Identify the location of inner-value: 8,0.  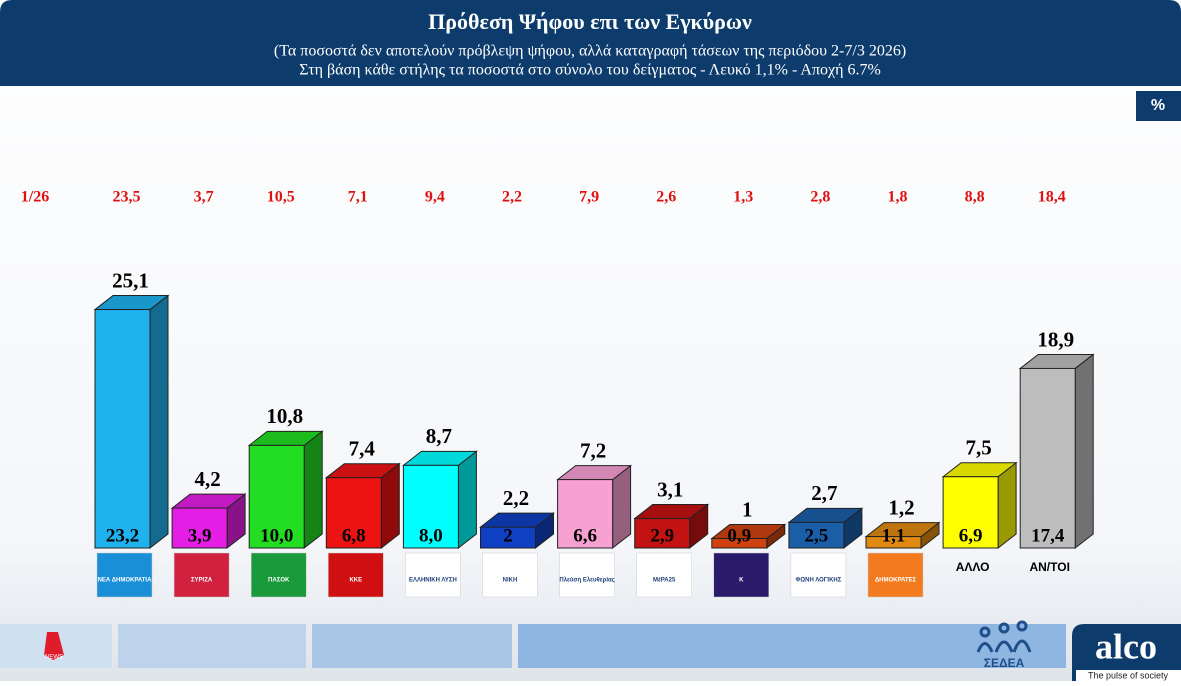
(431, 535).